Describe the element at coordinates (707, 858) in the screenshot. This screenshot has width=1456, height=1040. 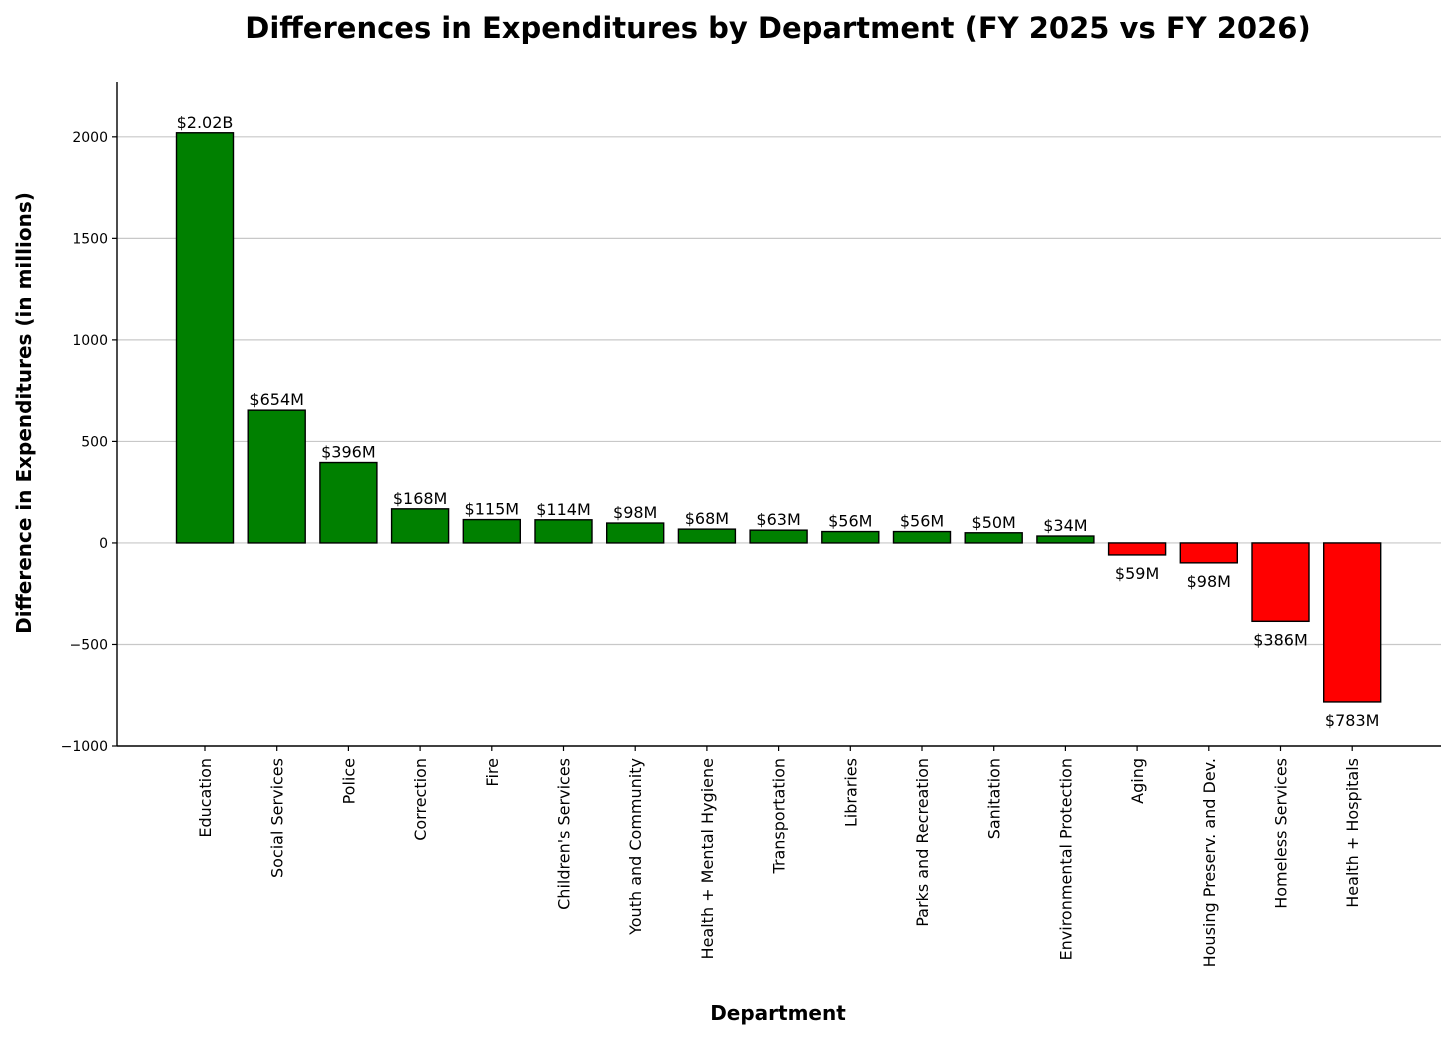
I see `category-label: Health + Mental Hygiene` at that location.